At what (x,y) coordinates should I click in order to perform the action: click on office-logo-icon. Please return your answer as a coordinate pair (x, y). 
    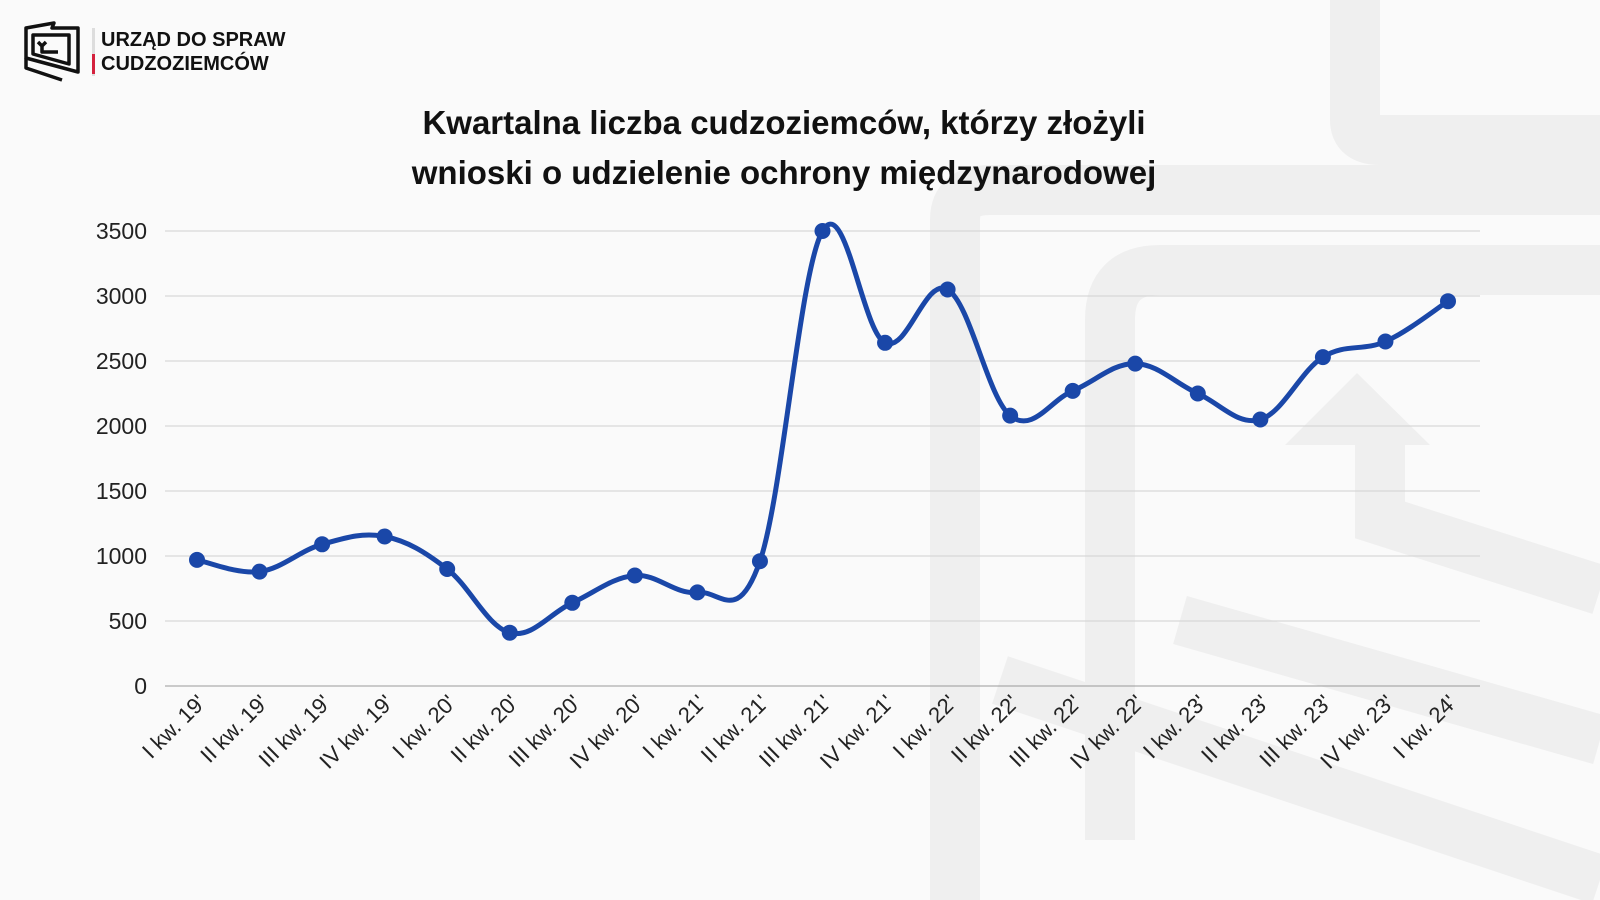
    Looking at the image, I should click on (52, 51).